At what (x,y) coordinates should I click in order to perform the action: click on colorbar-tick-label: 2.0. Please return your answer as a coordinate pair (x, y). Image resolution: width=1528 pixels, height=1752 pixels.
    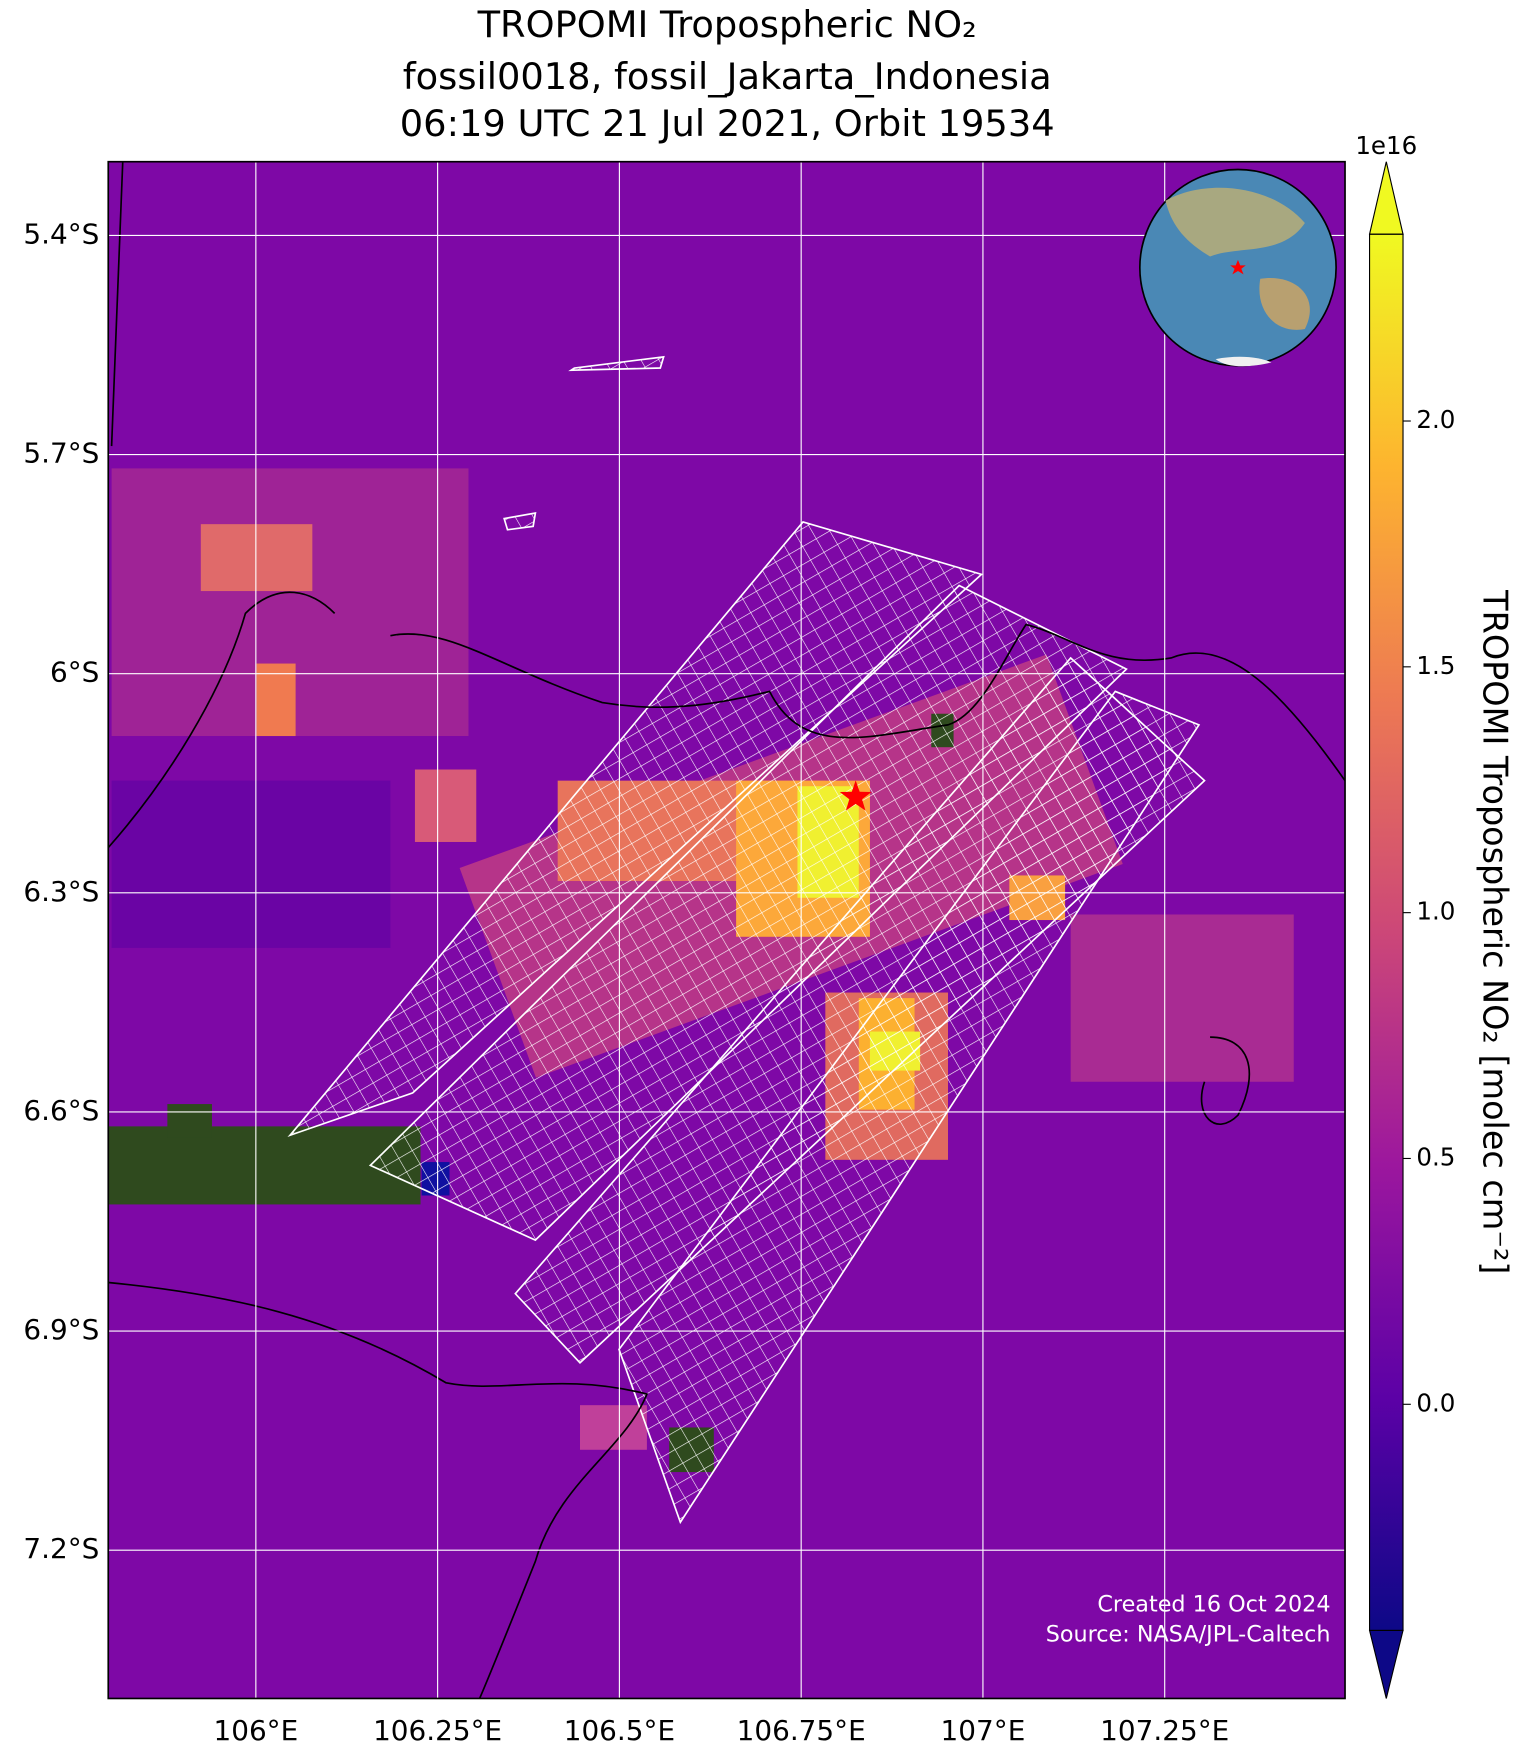
    Looking at the image, I should click on (1435, 419).